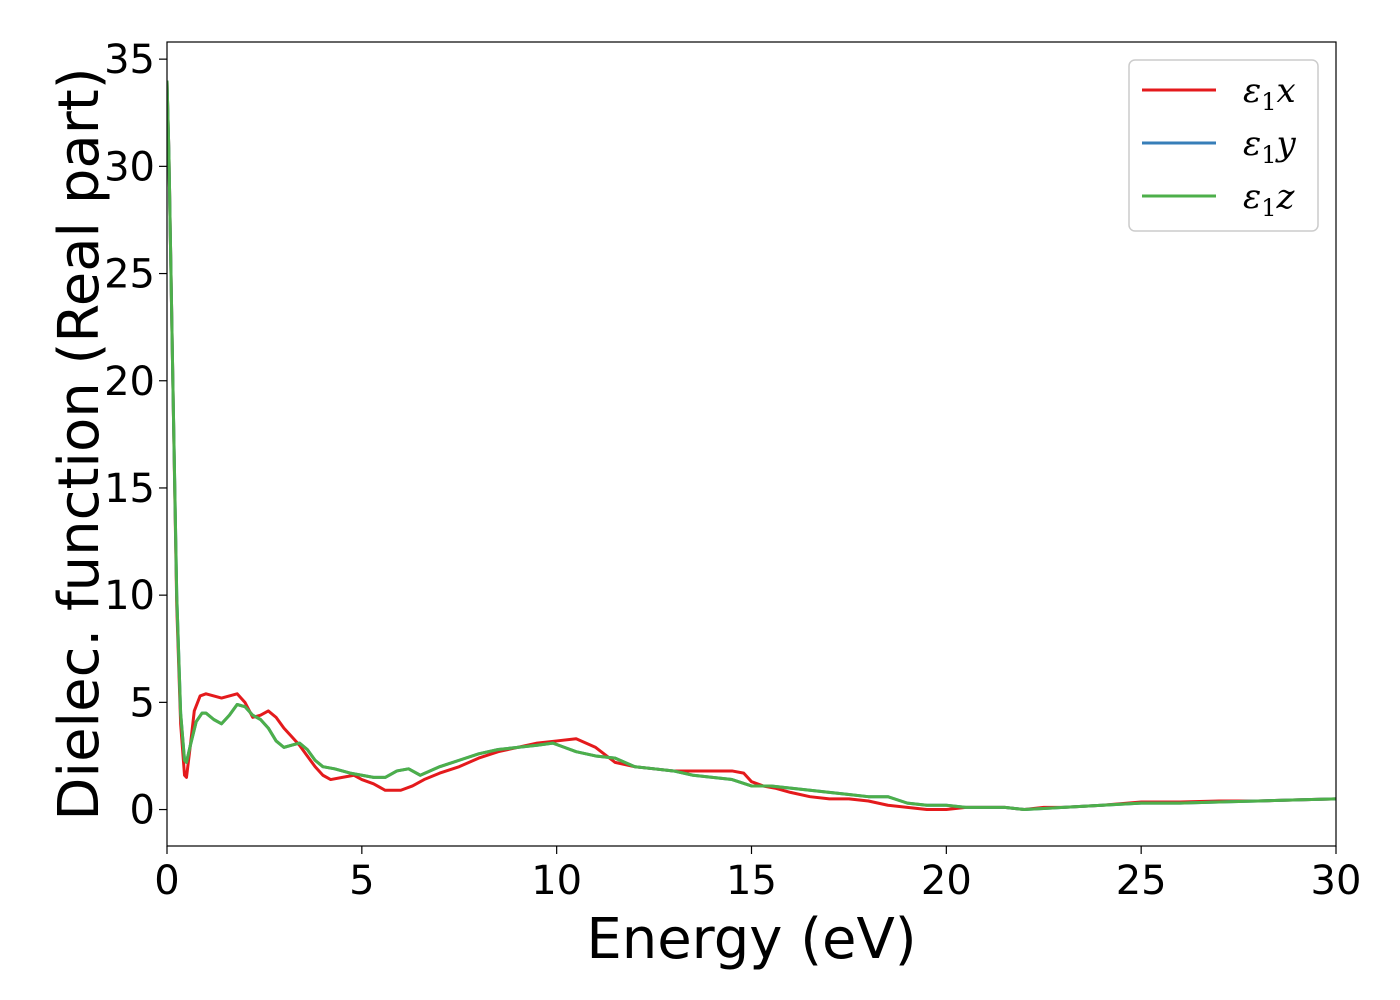  Describe the element at coordinates (79, 443) in the screenshot. I see `y-axis-title: Dielec. function (Real part)` at that location.